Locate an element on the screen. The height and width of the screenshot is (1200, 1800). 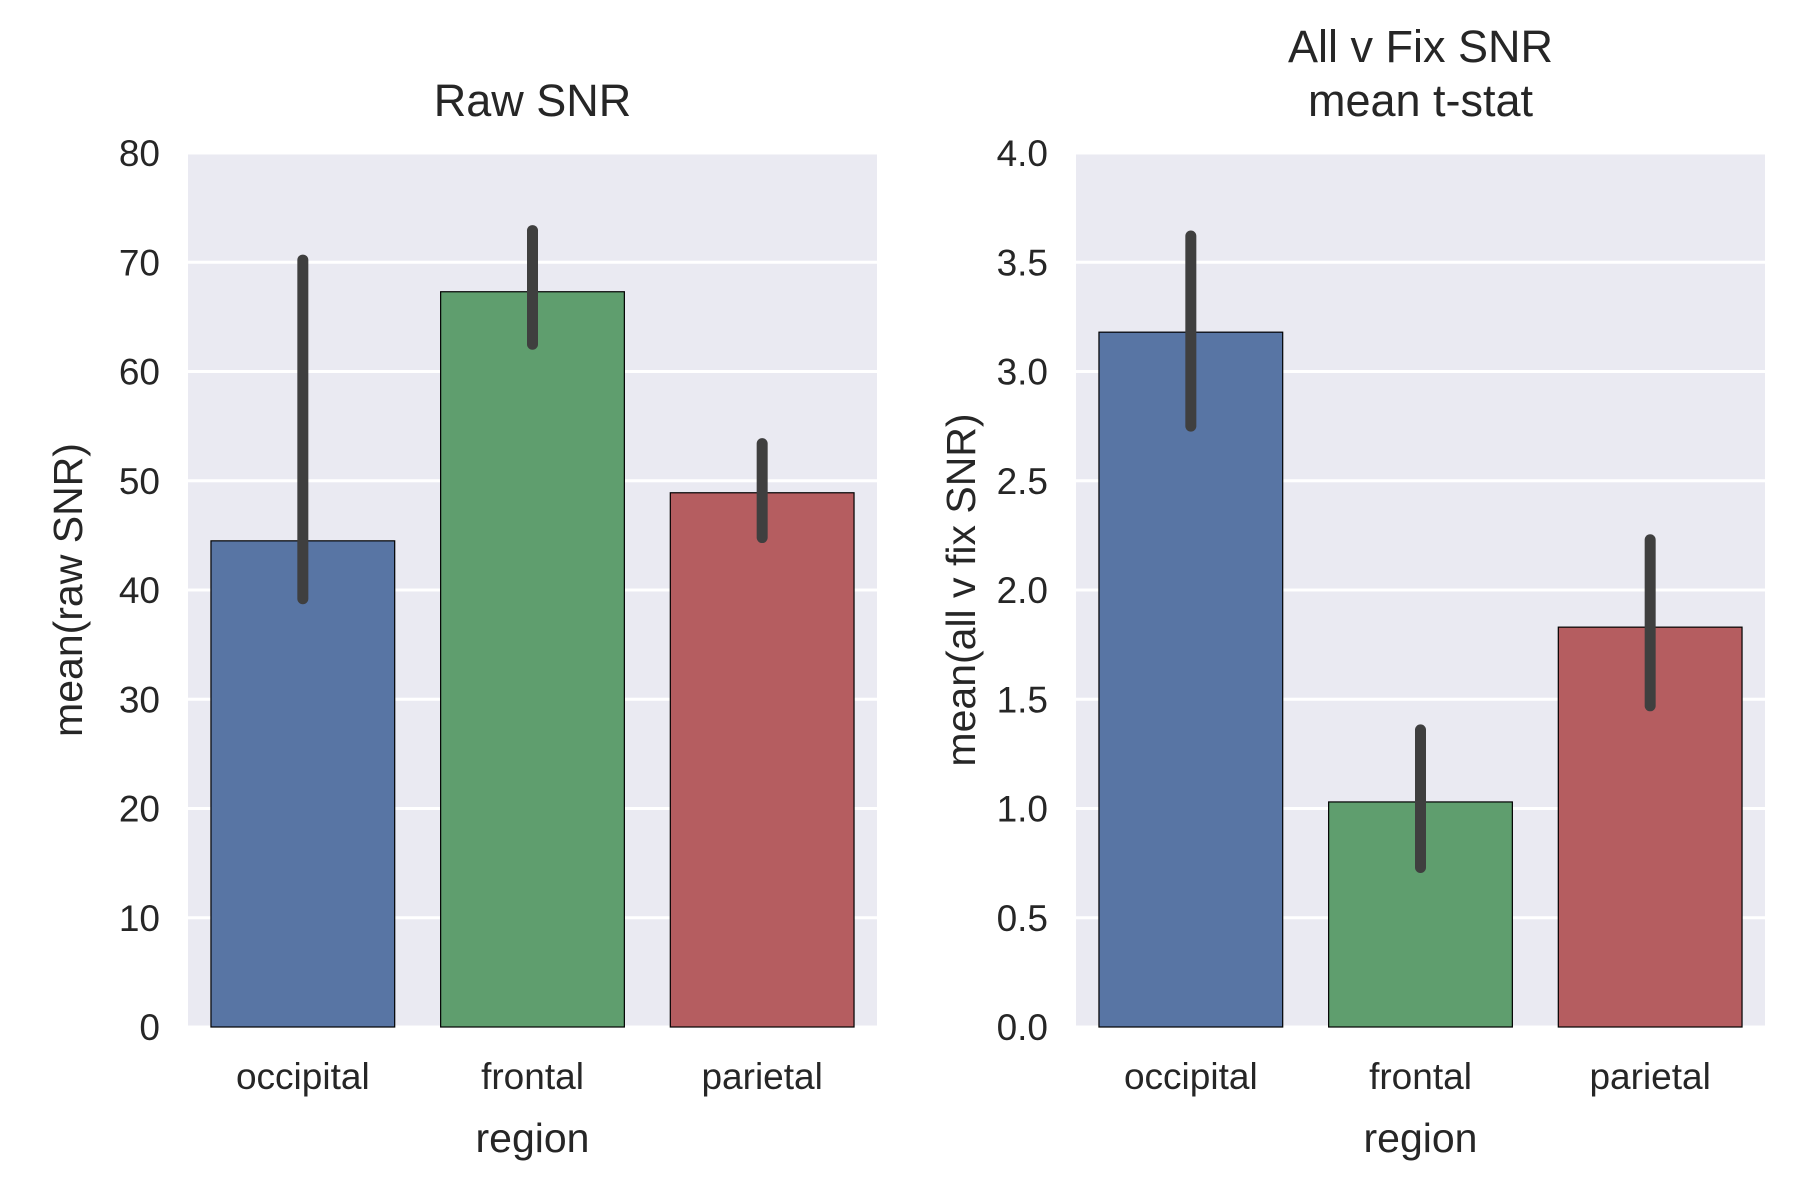
chart-title-line: All v Fix SNR is located at coordinates (1420, 46).